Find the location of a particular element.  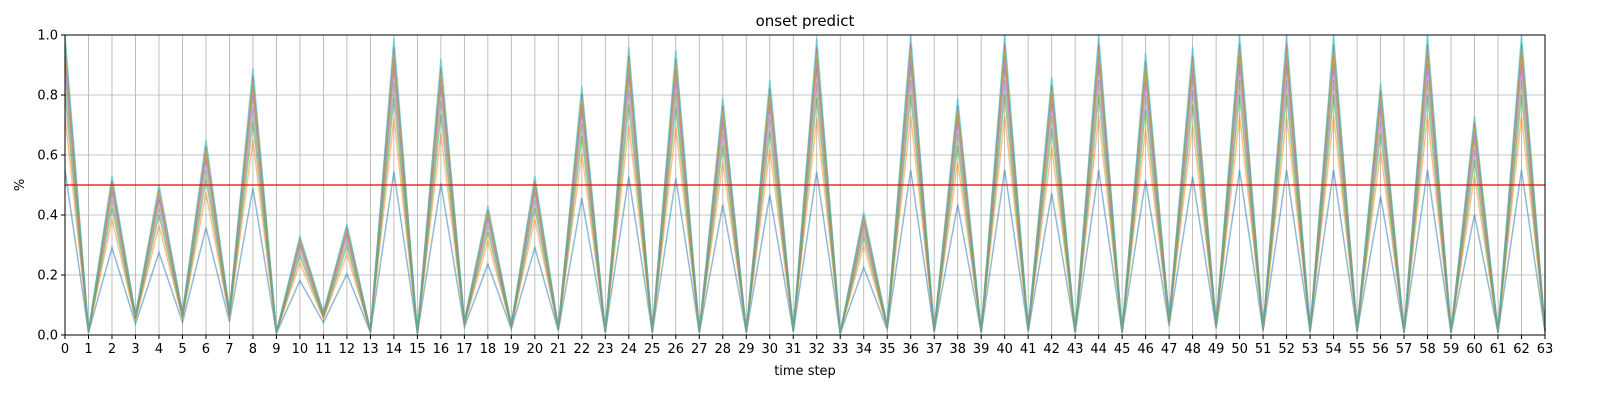

x-tick-label: 16 is located at coordinates (441, 349).